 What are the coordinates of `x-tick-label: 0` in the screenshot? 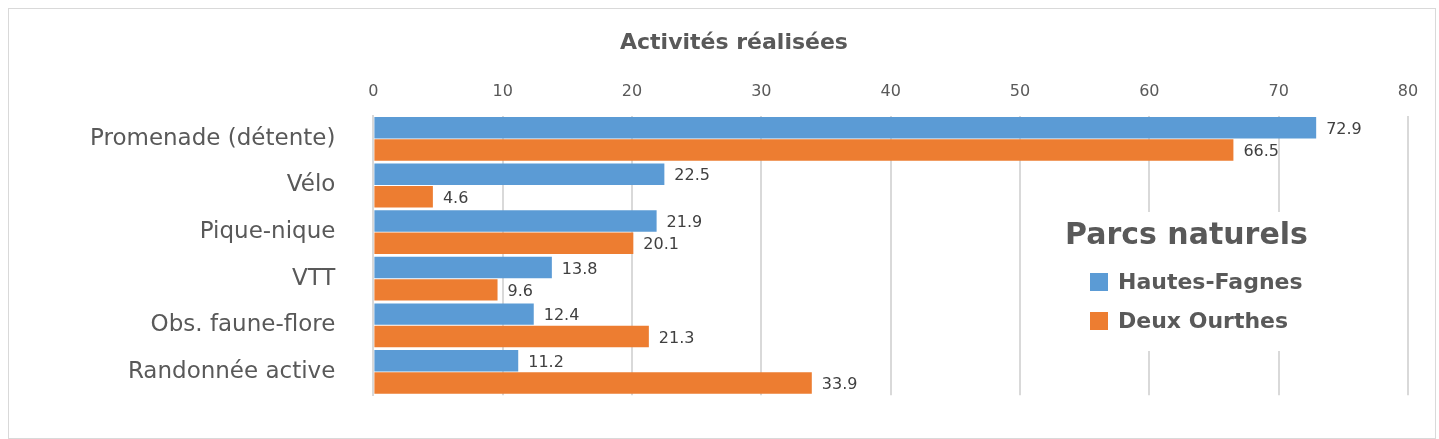 It's located at (373, 91).